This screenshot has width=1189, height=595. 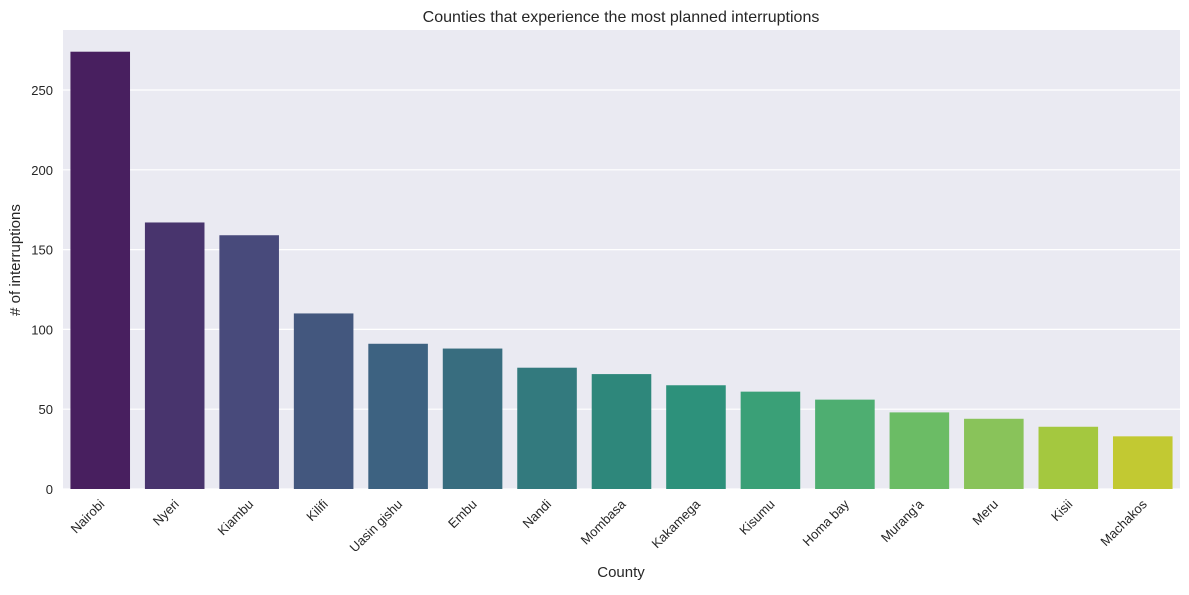 I want to click on x-tick-label: Nairobi, so click(x=88, y=516).